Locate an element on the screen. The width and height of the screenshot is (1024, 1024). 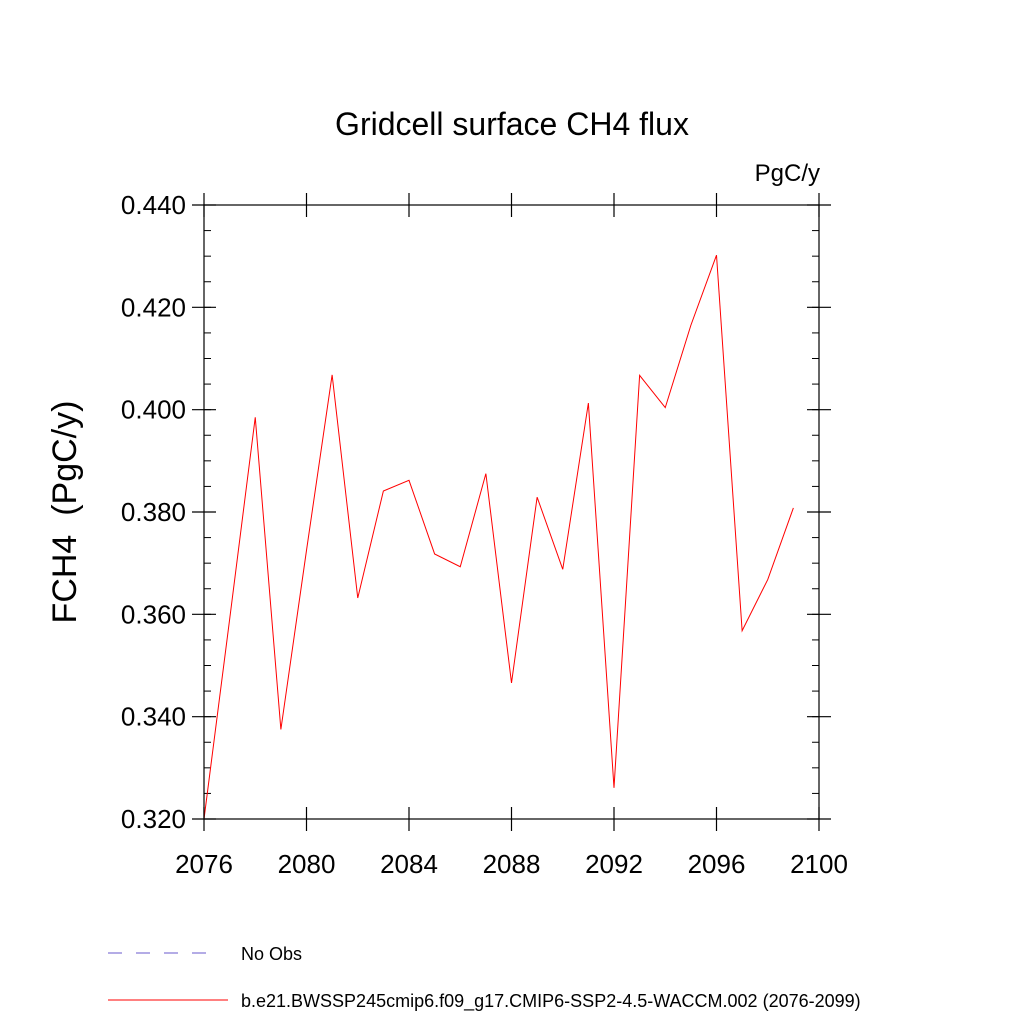
y-tick-label: 0.380 is located at coordinates (153, 512).